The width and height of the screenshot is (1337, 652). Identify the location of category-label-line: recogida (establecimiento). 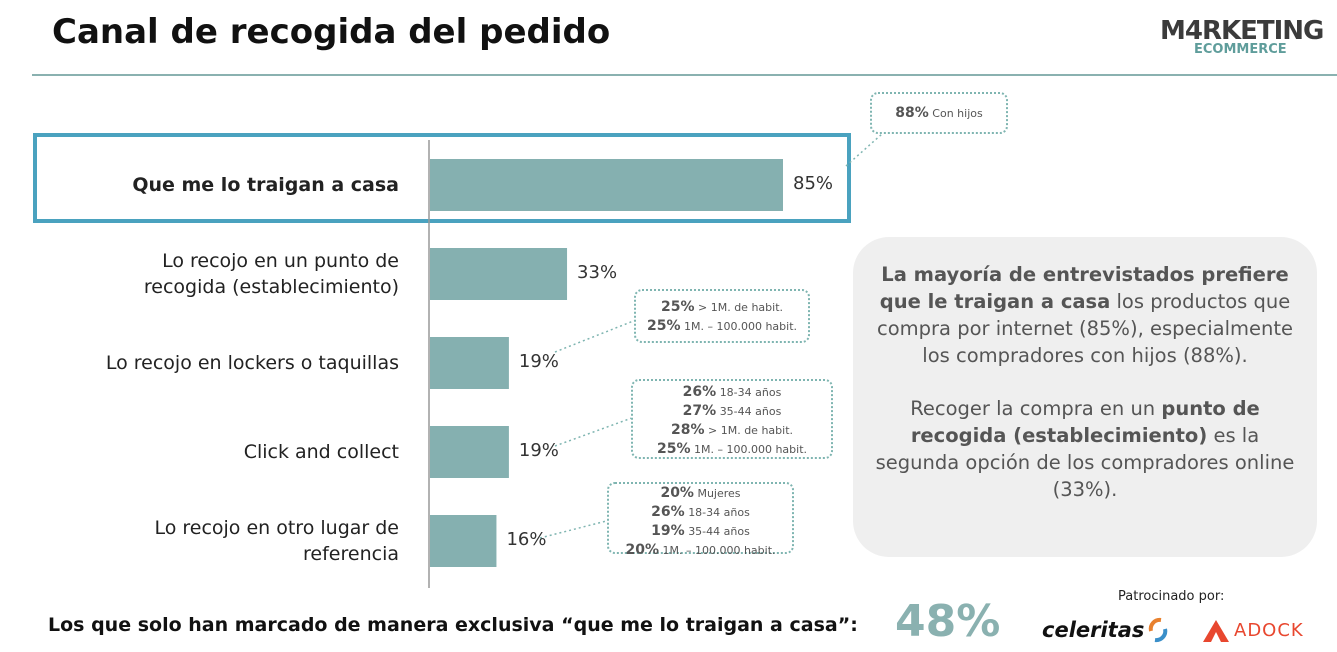
(271, 287).